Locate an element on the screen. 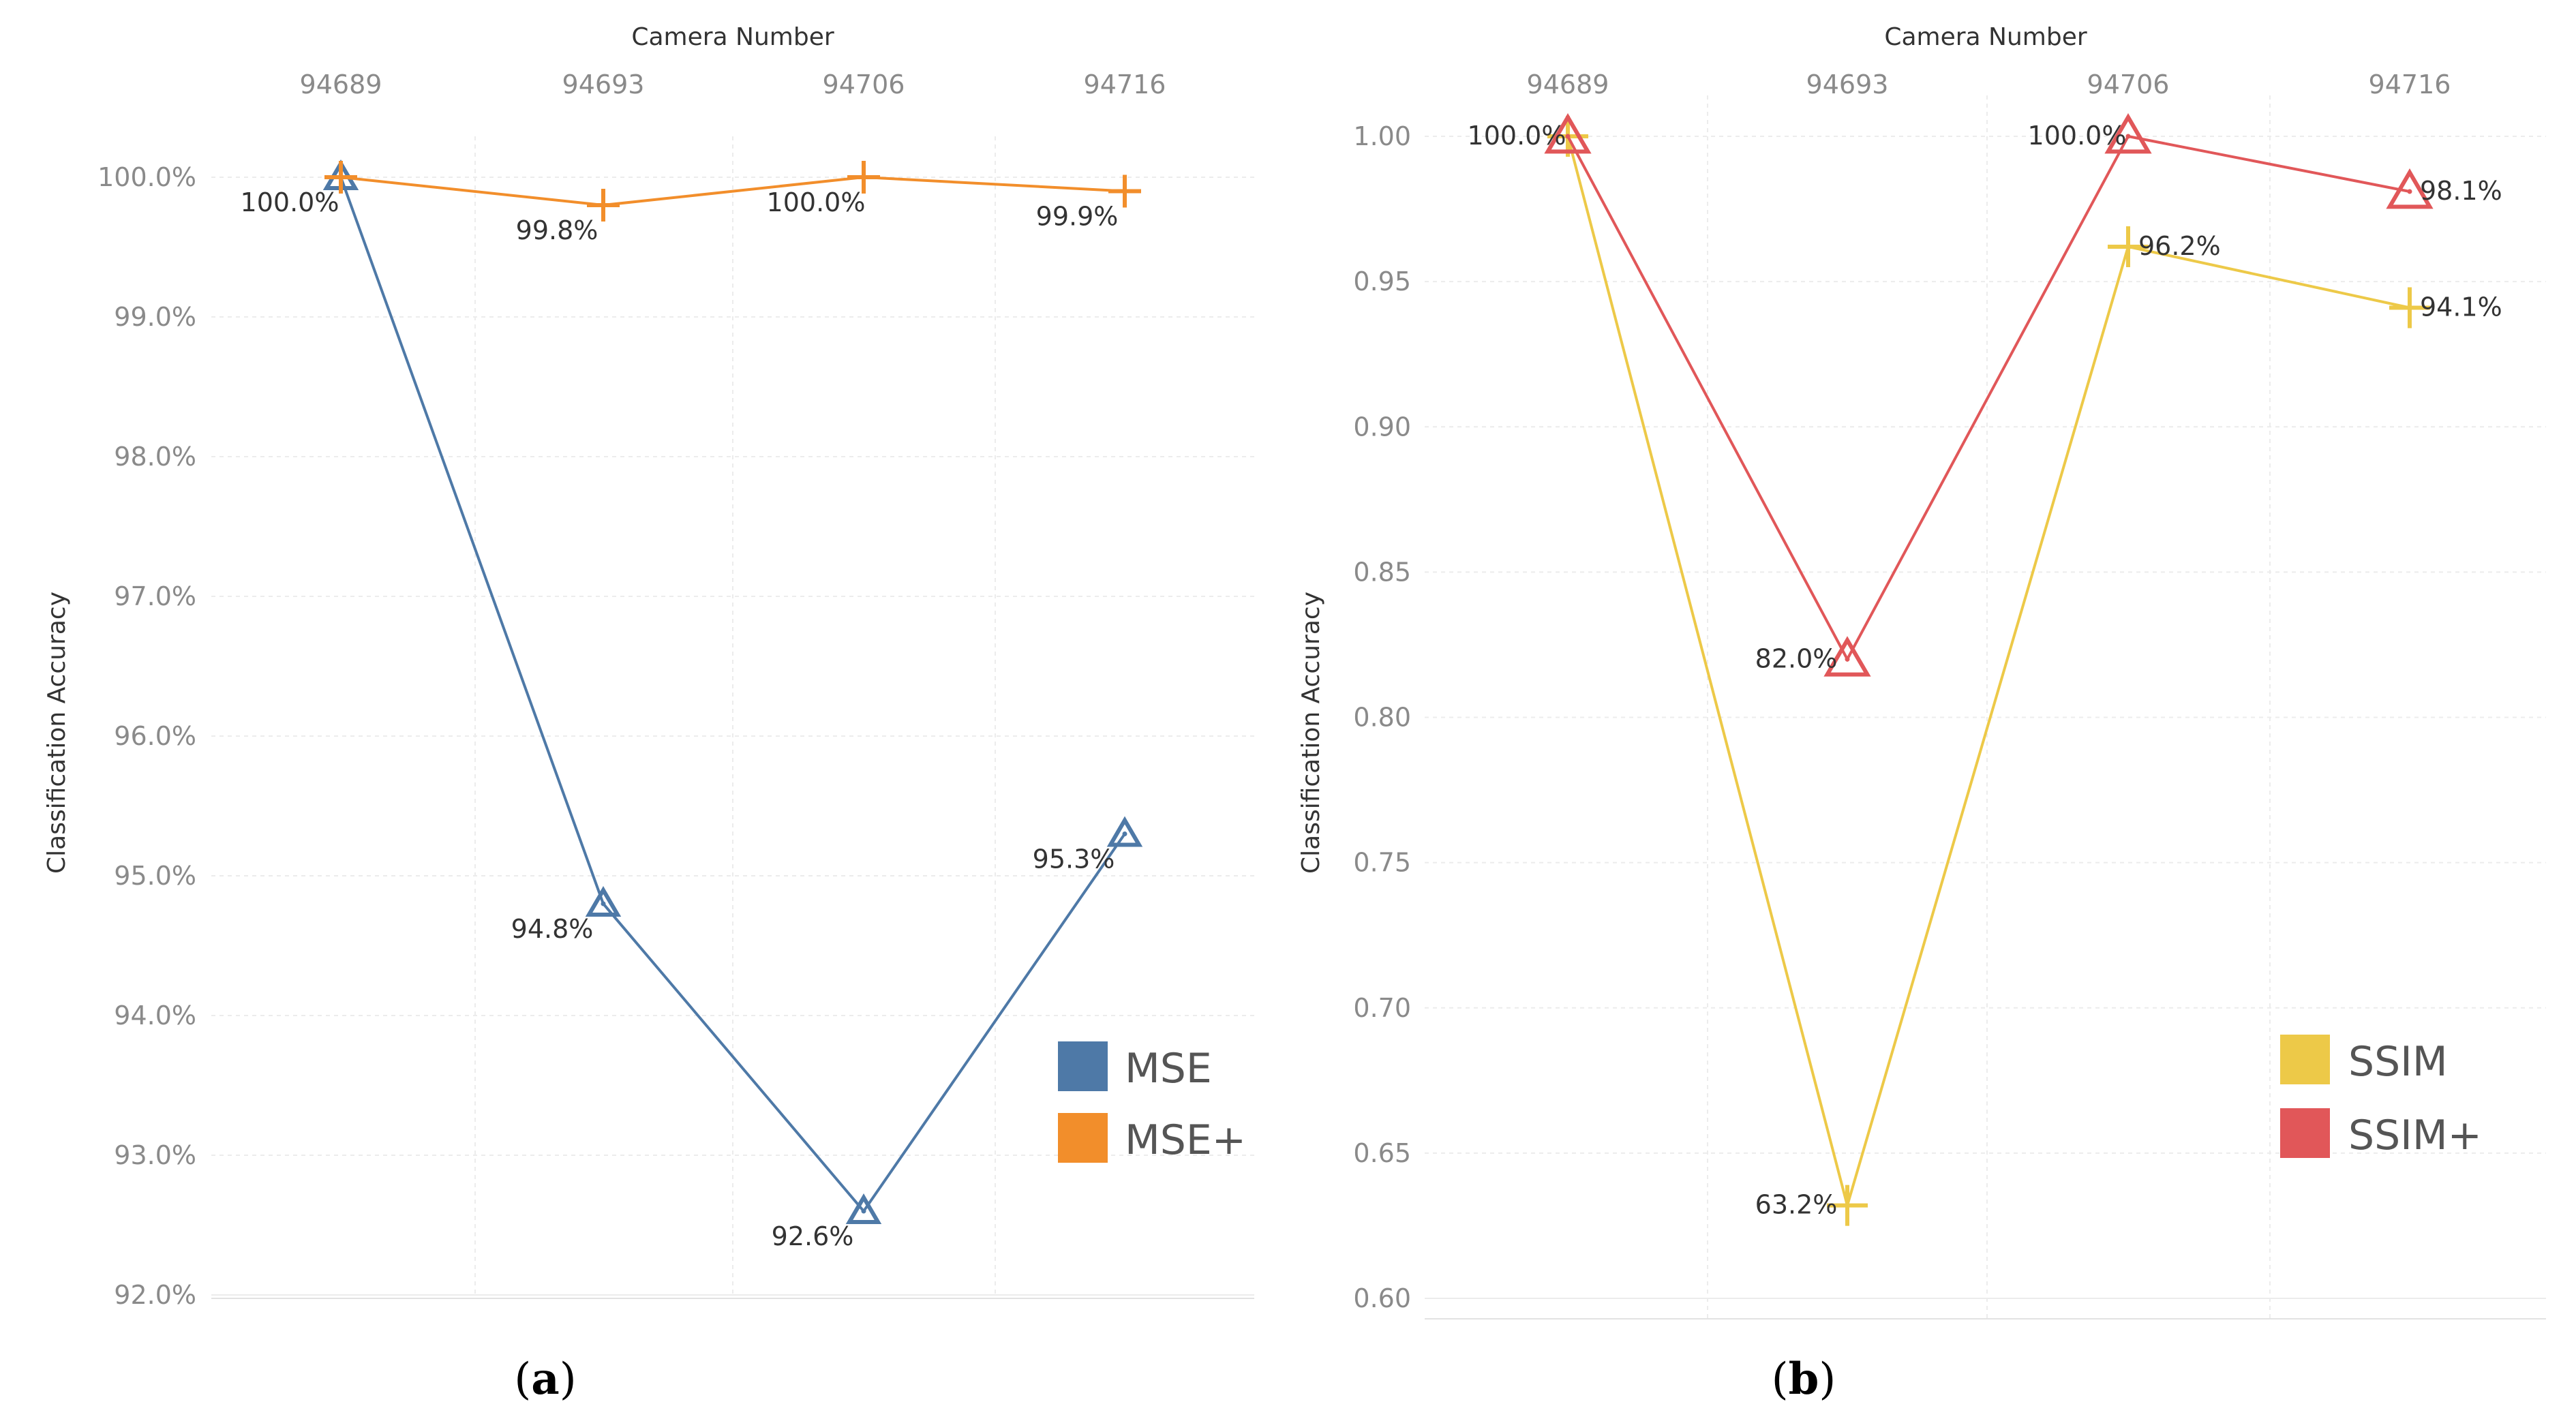 The width and height of the screenshot is (2576, 1419). y-tick-labels-b: 1.00 0.95 0.90 0.85 0.80 0.75 0.70 0.65 0.60 is located at coordinates (1382, 717).